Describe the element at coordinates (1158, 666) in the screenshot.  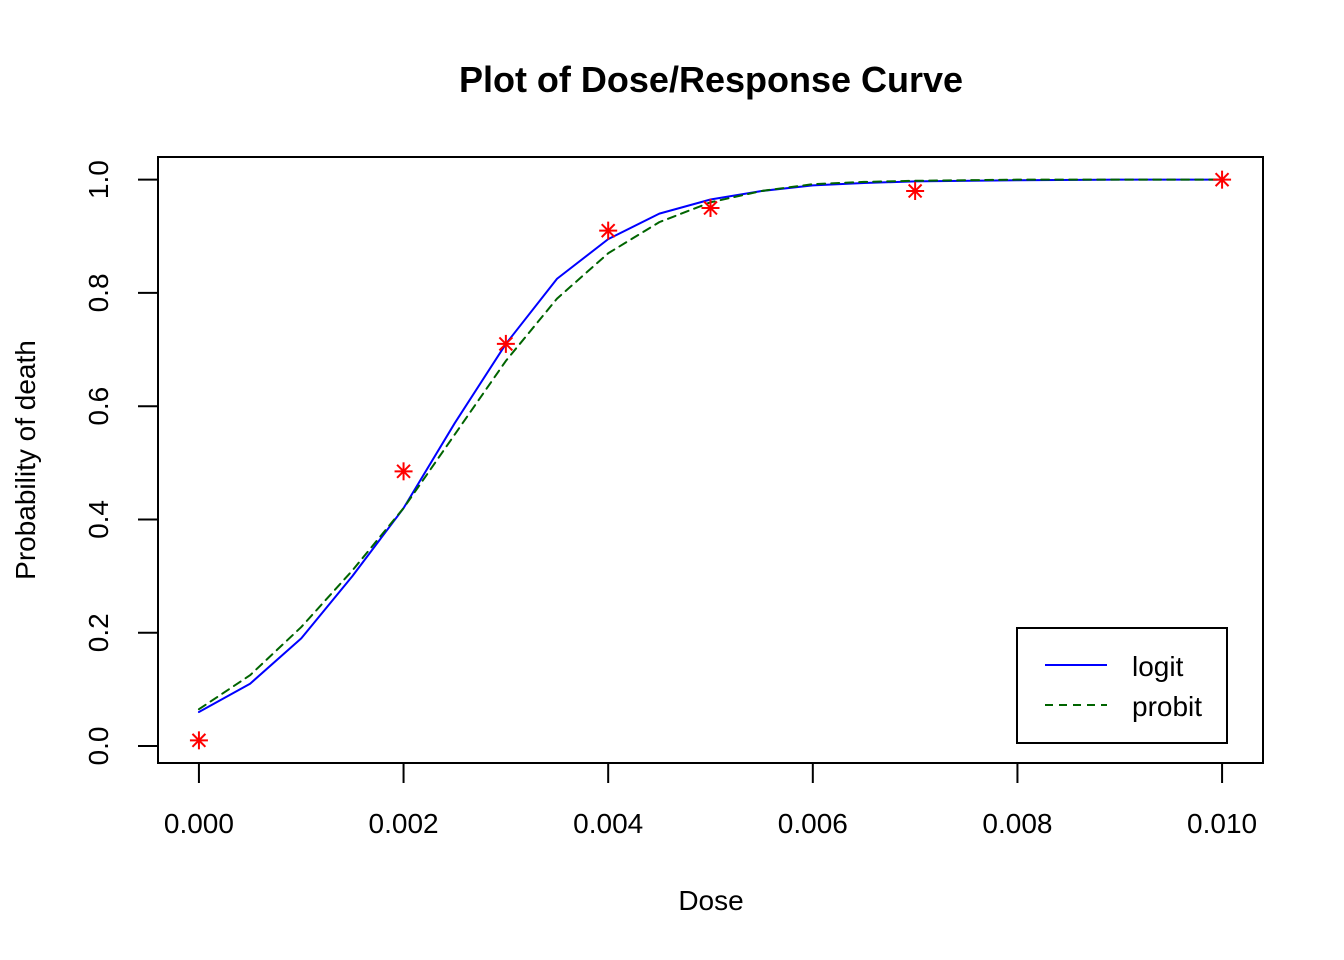
I see `legend-label-logit: logit` at that location.